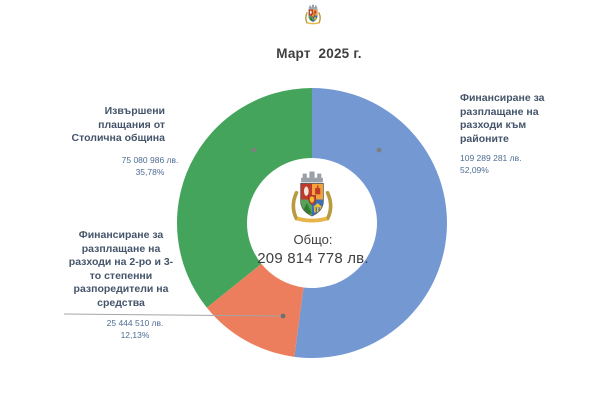  What do you see at coordinates (255, 310) in the screenshot?
I see `donut-segment-secondary-spenders` at bounding box center [255, 310].